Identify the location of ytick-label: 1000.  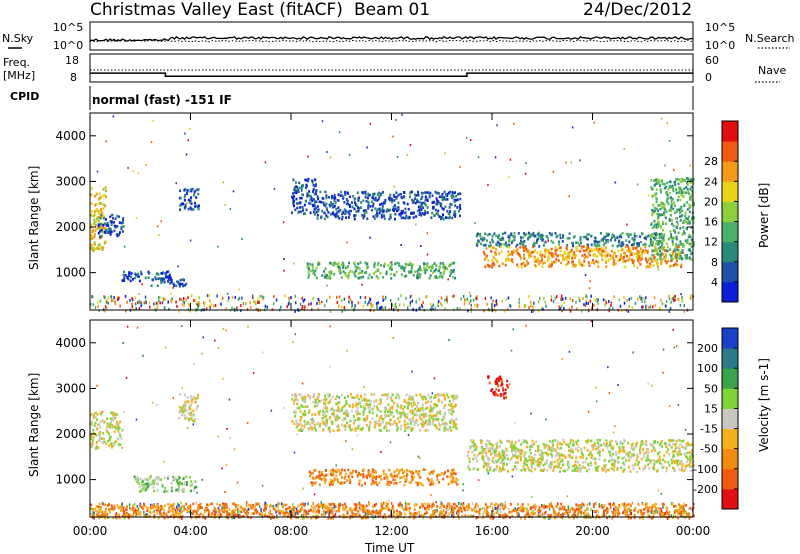
(70, 273).